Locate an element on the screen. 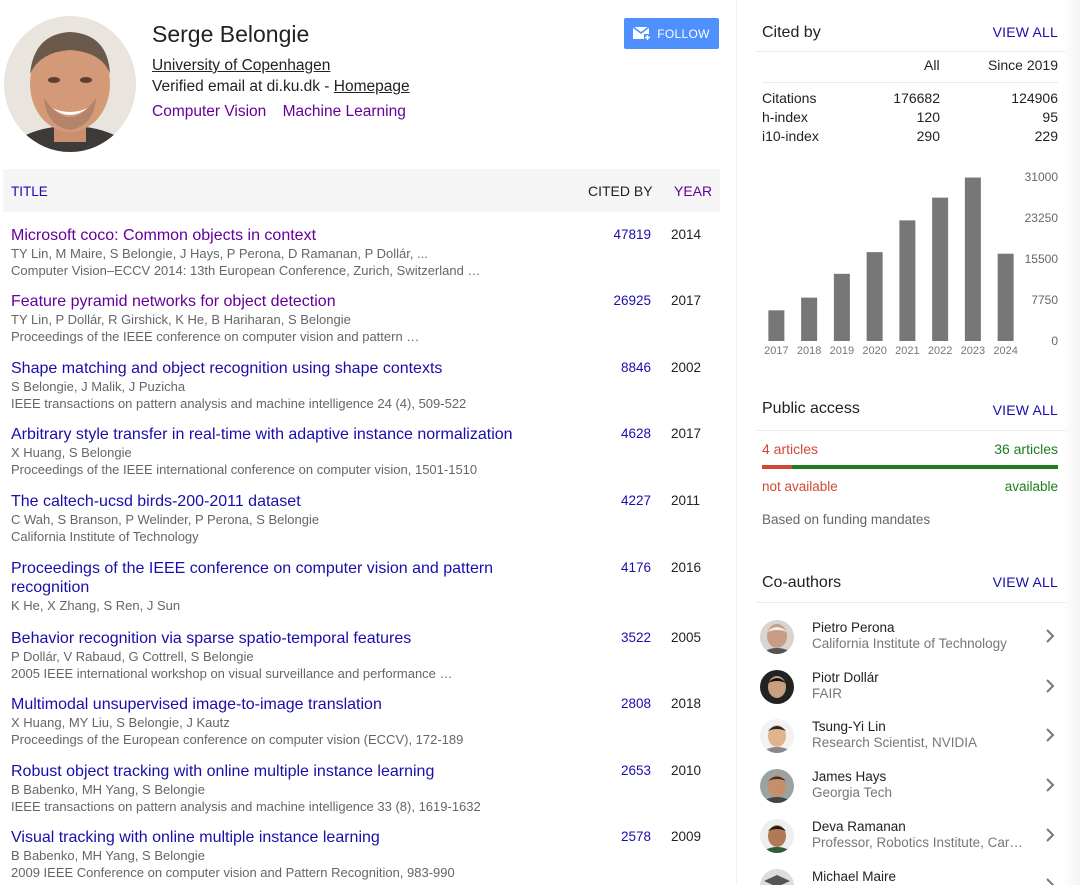 The height and width of the screenshot is (885, 1080). coauthor-name: Piotr Dollár is located at coordinates (845, 677).